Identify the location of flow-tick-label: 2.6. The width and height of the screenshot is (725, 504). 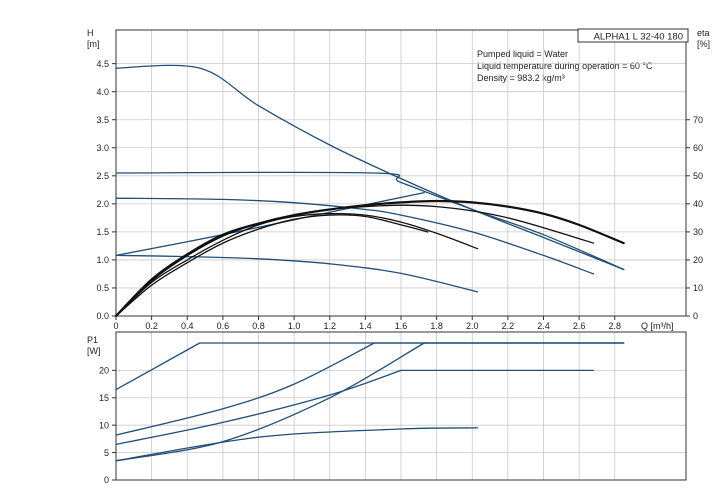
(579, 326).